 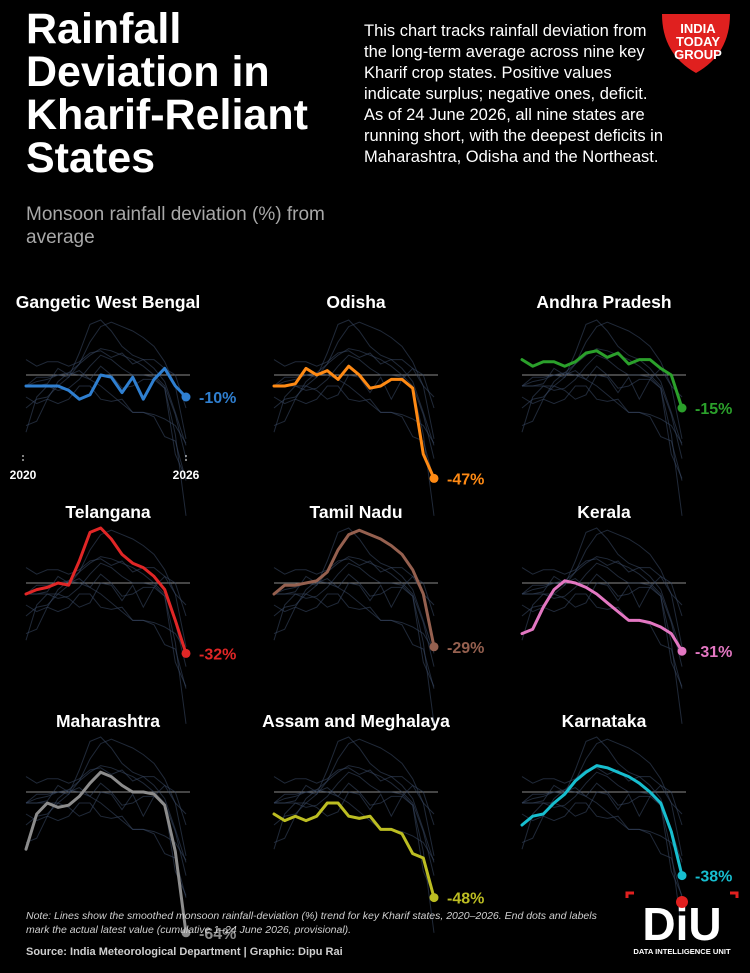 I want to click on panel-title: Tamil Nadu, so click(x=356, y=512).